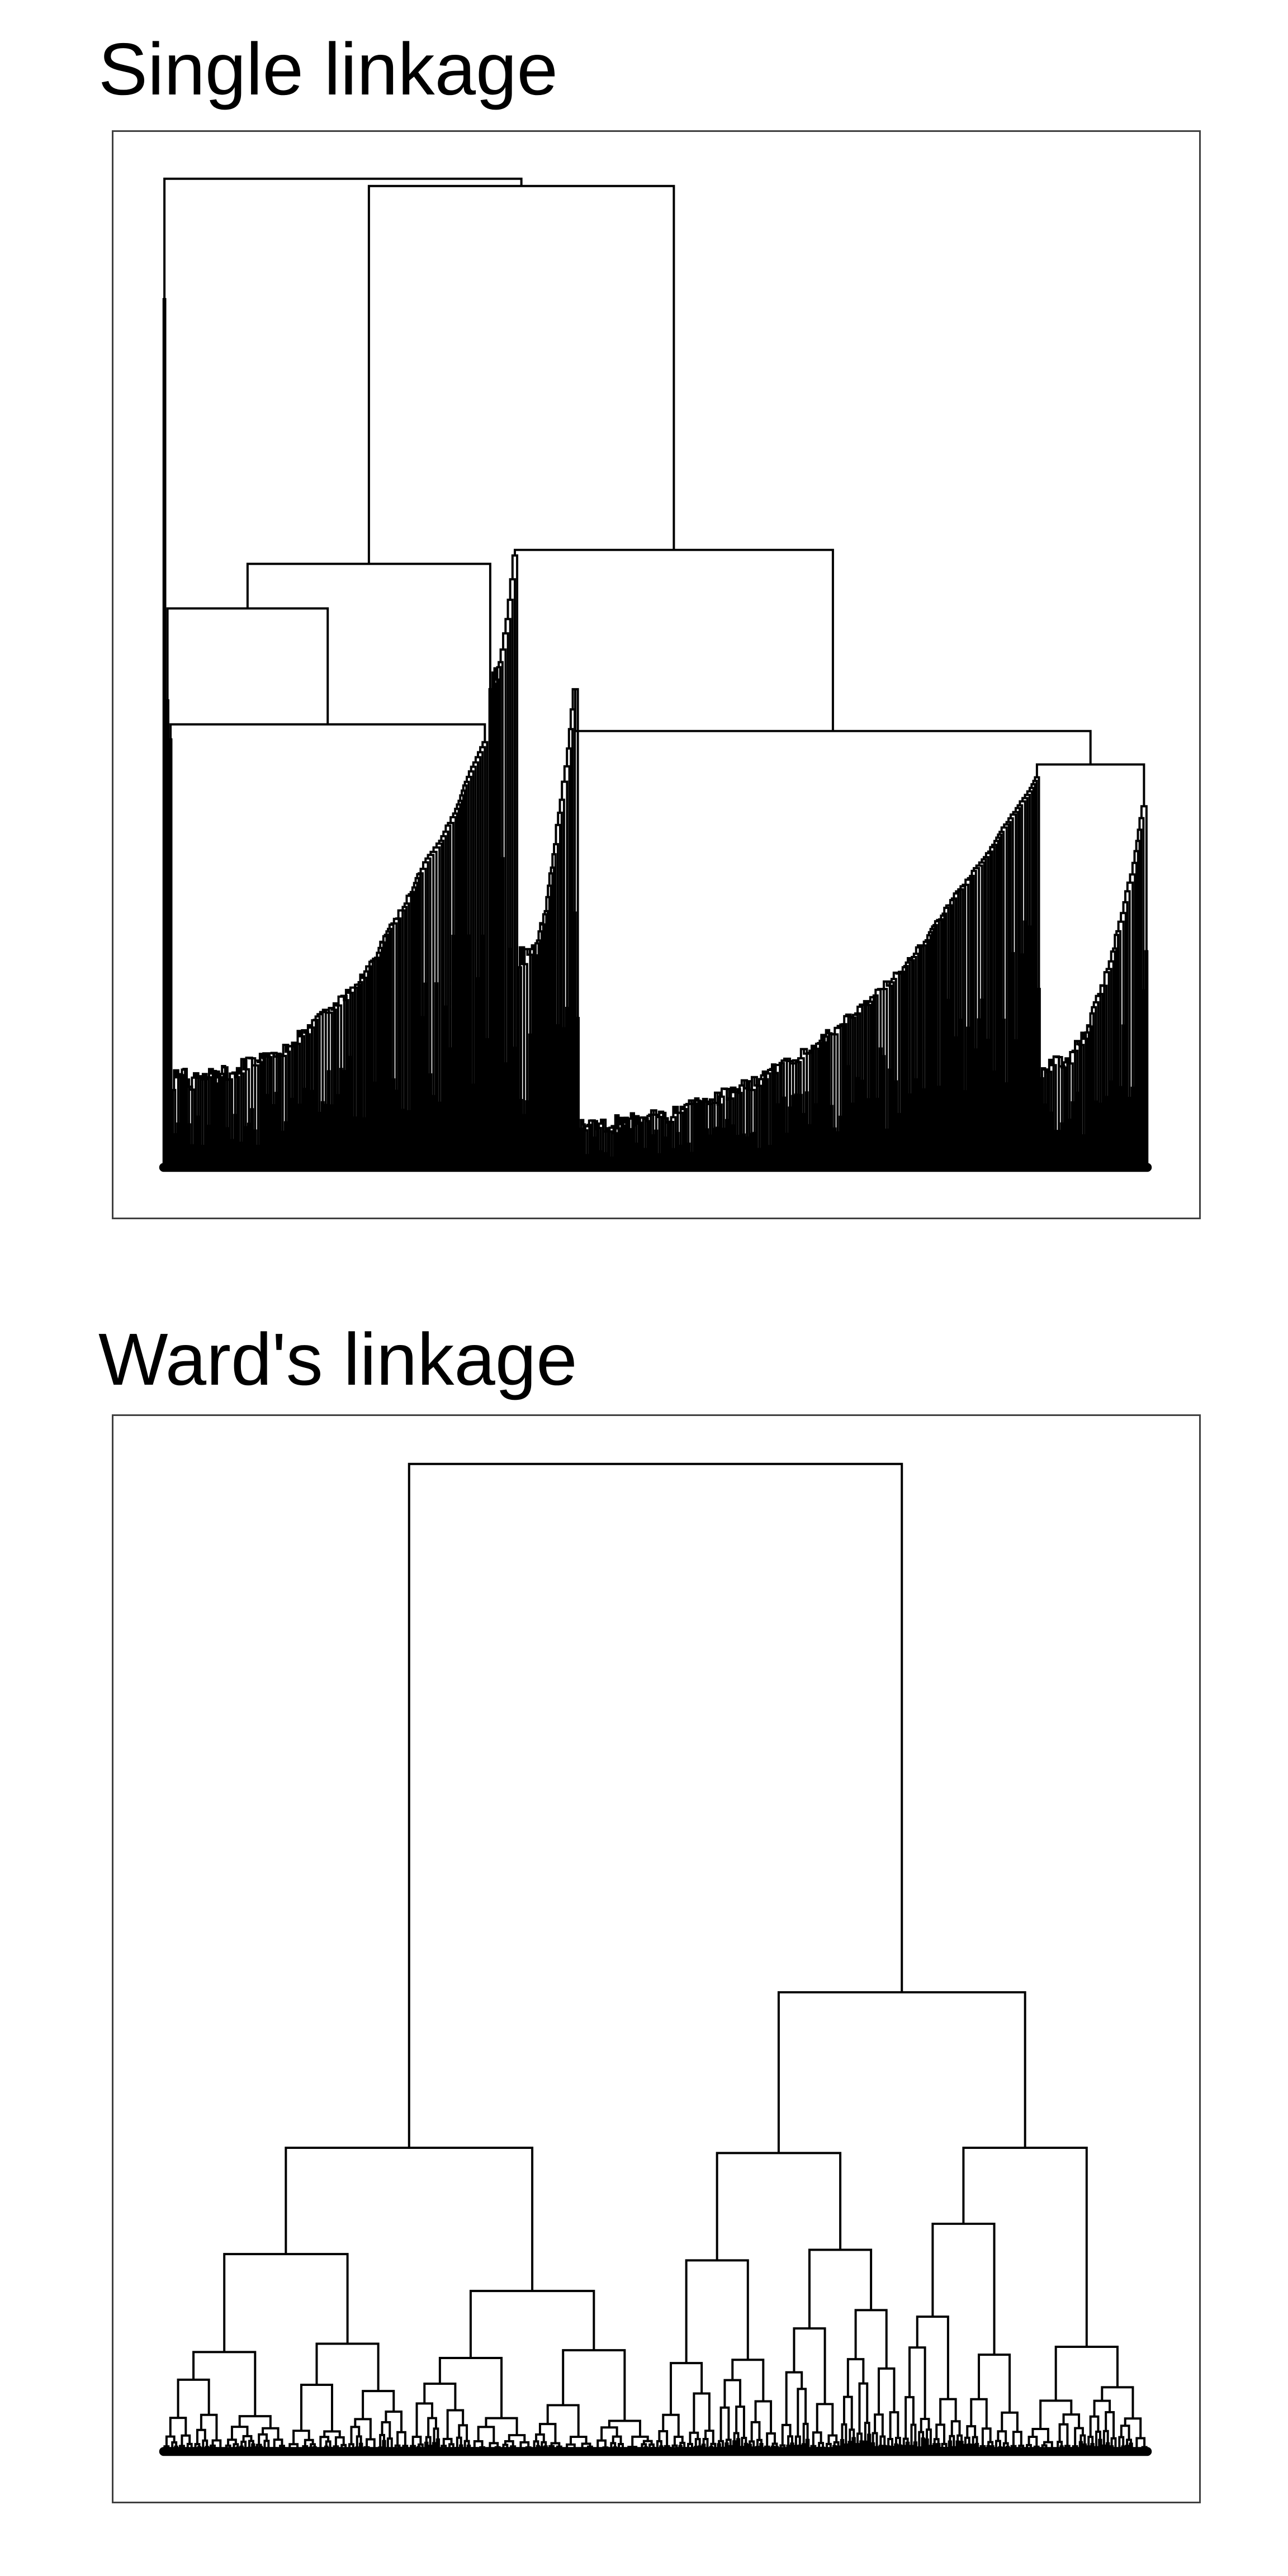 The width and height of the screenshot is (1288, 2576). I want to click on ward-linkage-title: Ward's linkage, so click(337, 1359).